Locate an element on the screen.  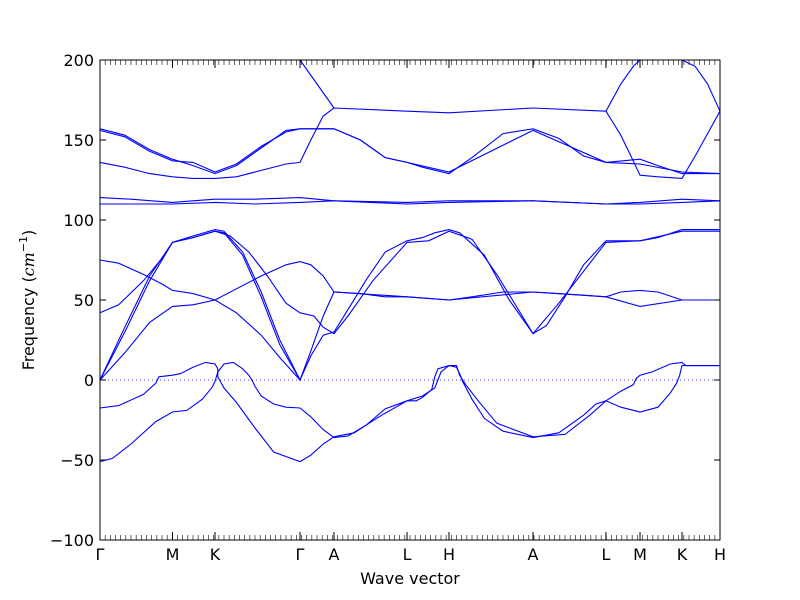
y-axis-title: Frequency (cm−1) is located at coordinates (27, 300).